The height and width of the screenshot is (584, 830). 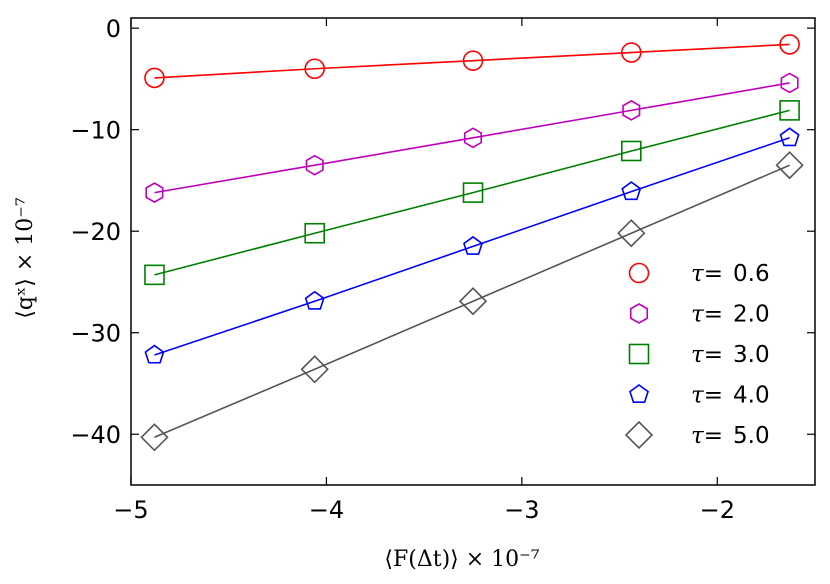 What do you see at coordinates (730, 315) in the screenshot?
I see `legend-label: τ= 2.0` at bounding box center [730, 315].